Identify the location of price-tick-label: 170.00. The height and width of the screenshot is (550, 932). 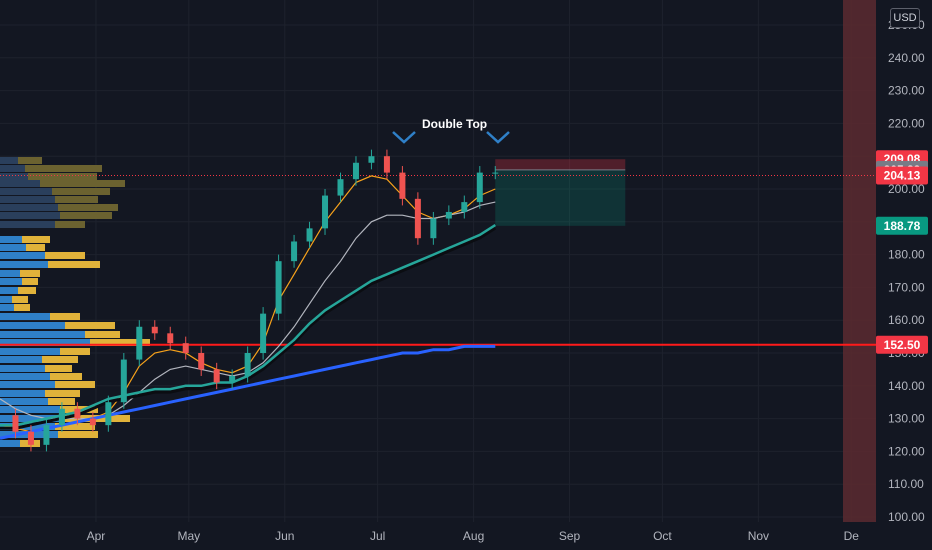
(906, 287).